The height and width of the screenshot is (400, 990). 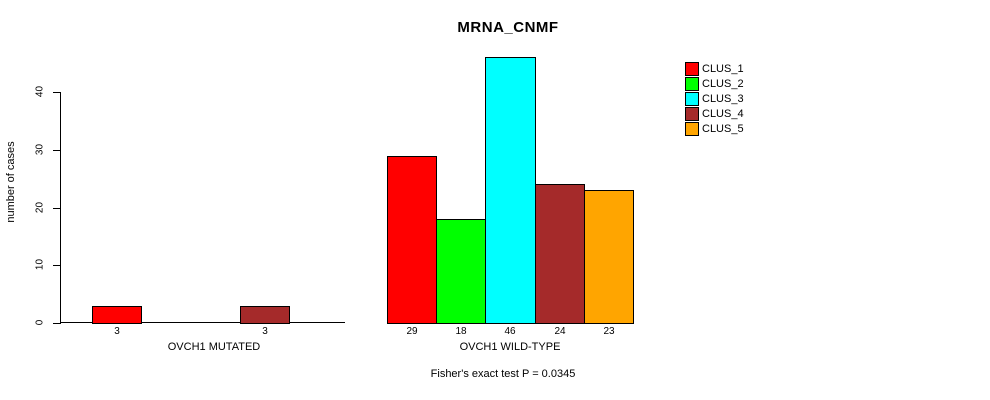 What do you see at coordinates (510, 331) in the screenshot?
I see `bar-value-label: 46` at bounding box center [510, 331].